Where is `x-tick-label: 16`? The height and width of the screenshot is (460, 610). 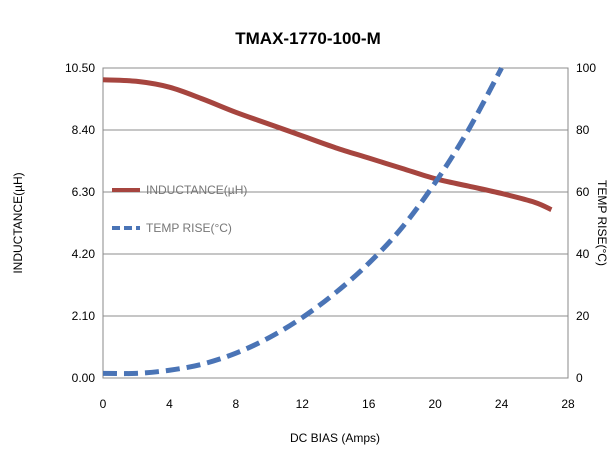
x-tick-label: 16 is located at coordinates (369, 404).